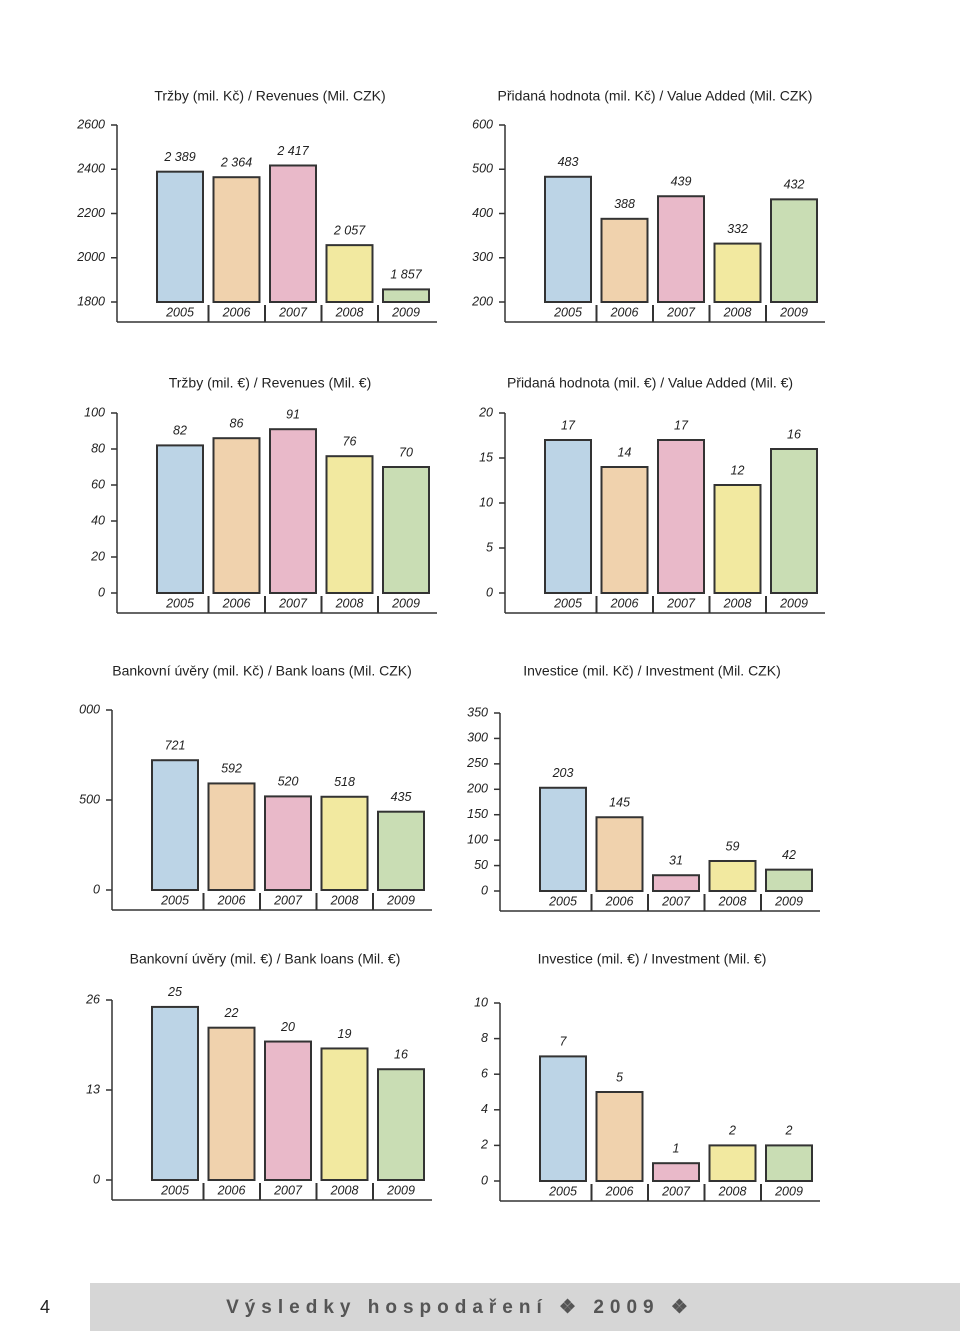 Image resolution: width=960 pixels, height=1343 pixels. I want to click on value-label: 22, so click(231, 1013).